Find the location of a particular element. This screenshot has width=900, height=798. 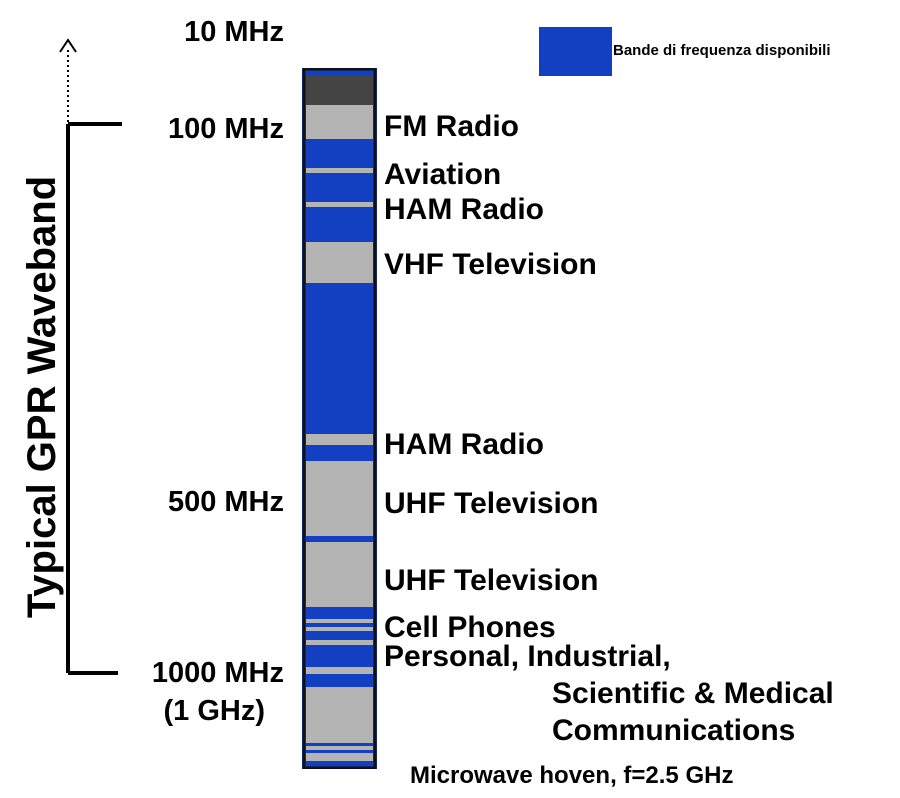

frequency-band-strip is located at coordinates (339, 418).